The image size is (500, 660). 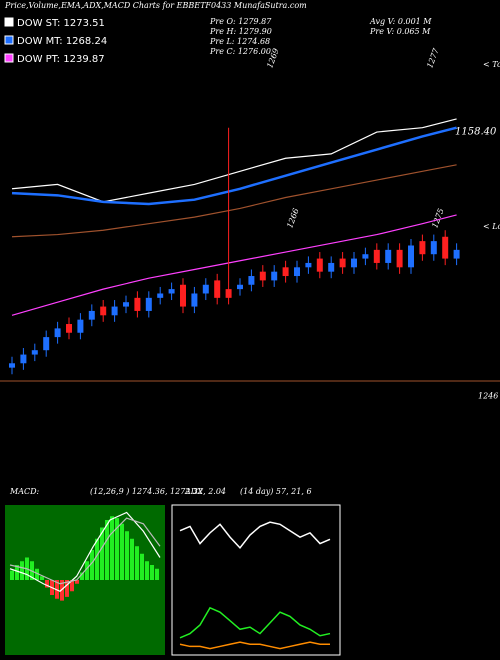 What do you see at coordinates (193, 491) in the screenshot?
I see `panel-title: ADX` at bounding box center [193, 491].